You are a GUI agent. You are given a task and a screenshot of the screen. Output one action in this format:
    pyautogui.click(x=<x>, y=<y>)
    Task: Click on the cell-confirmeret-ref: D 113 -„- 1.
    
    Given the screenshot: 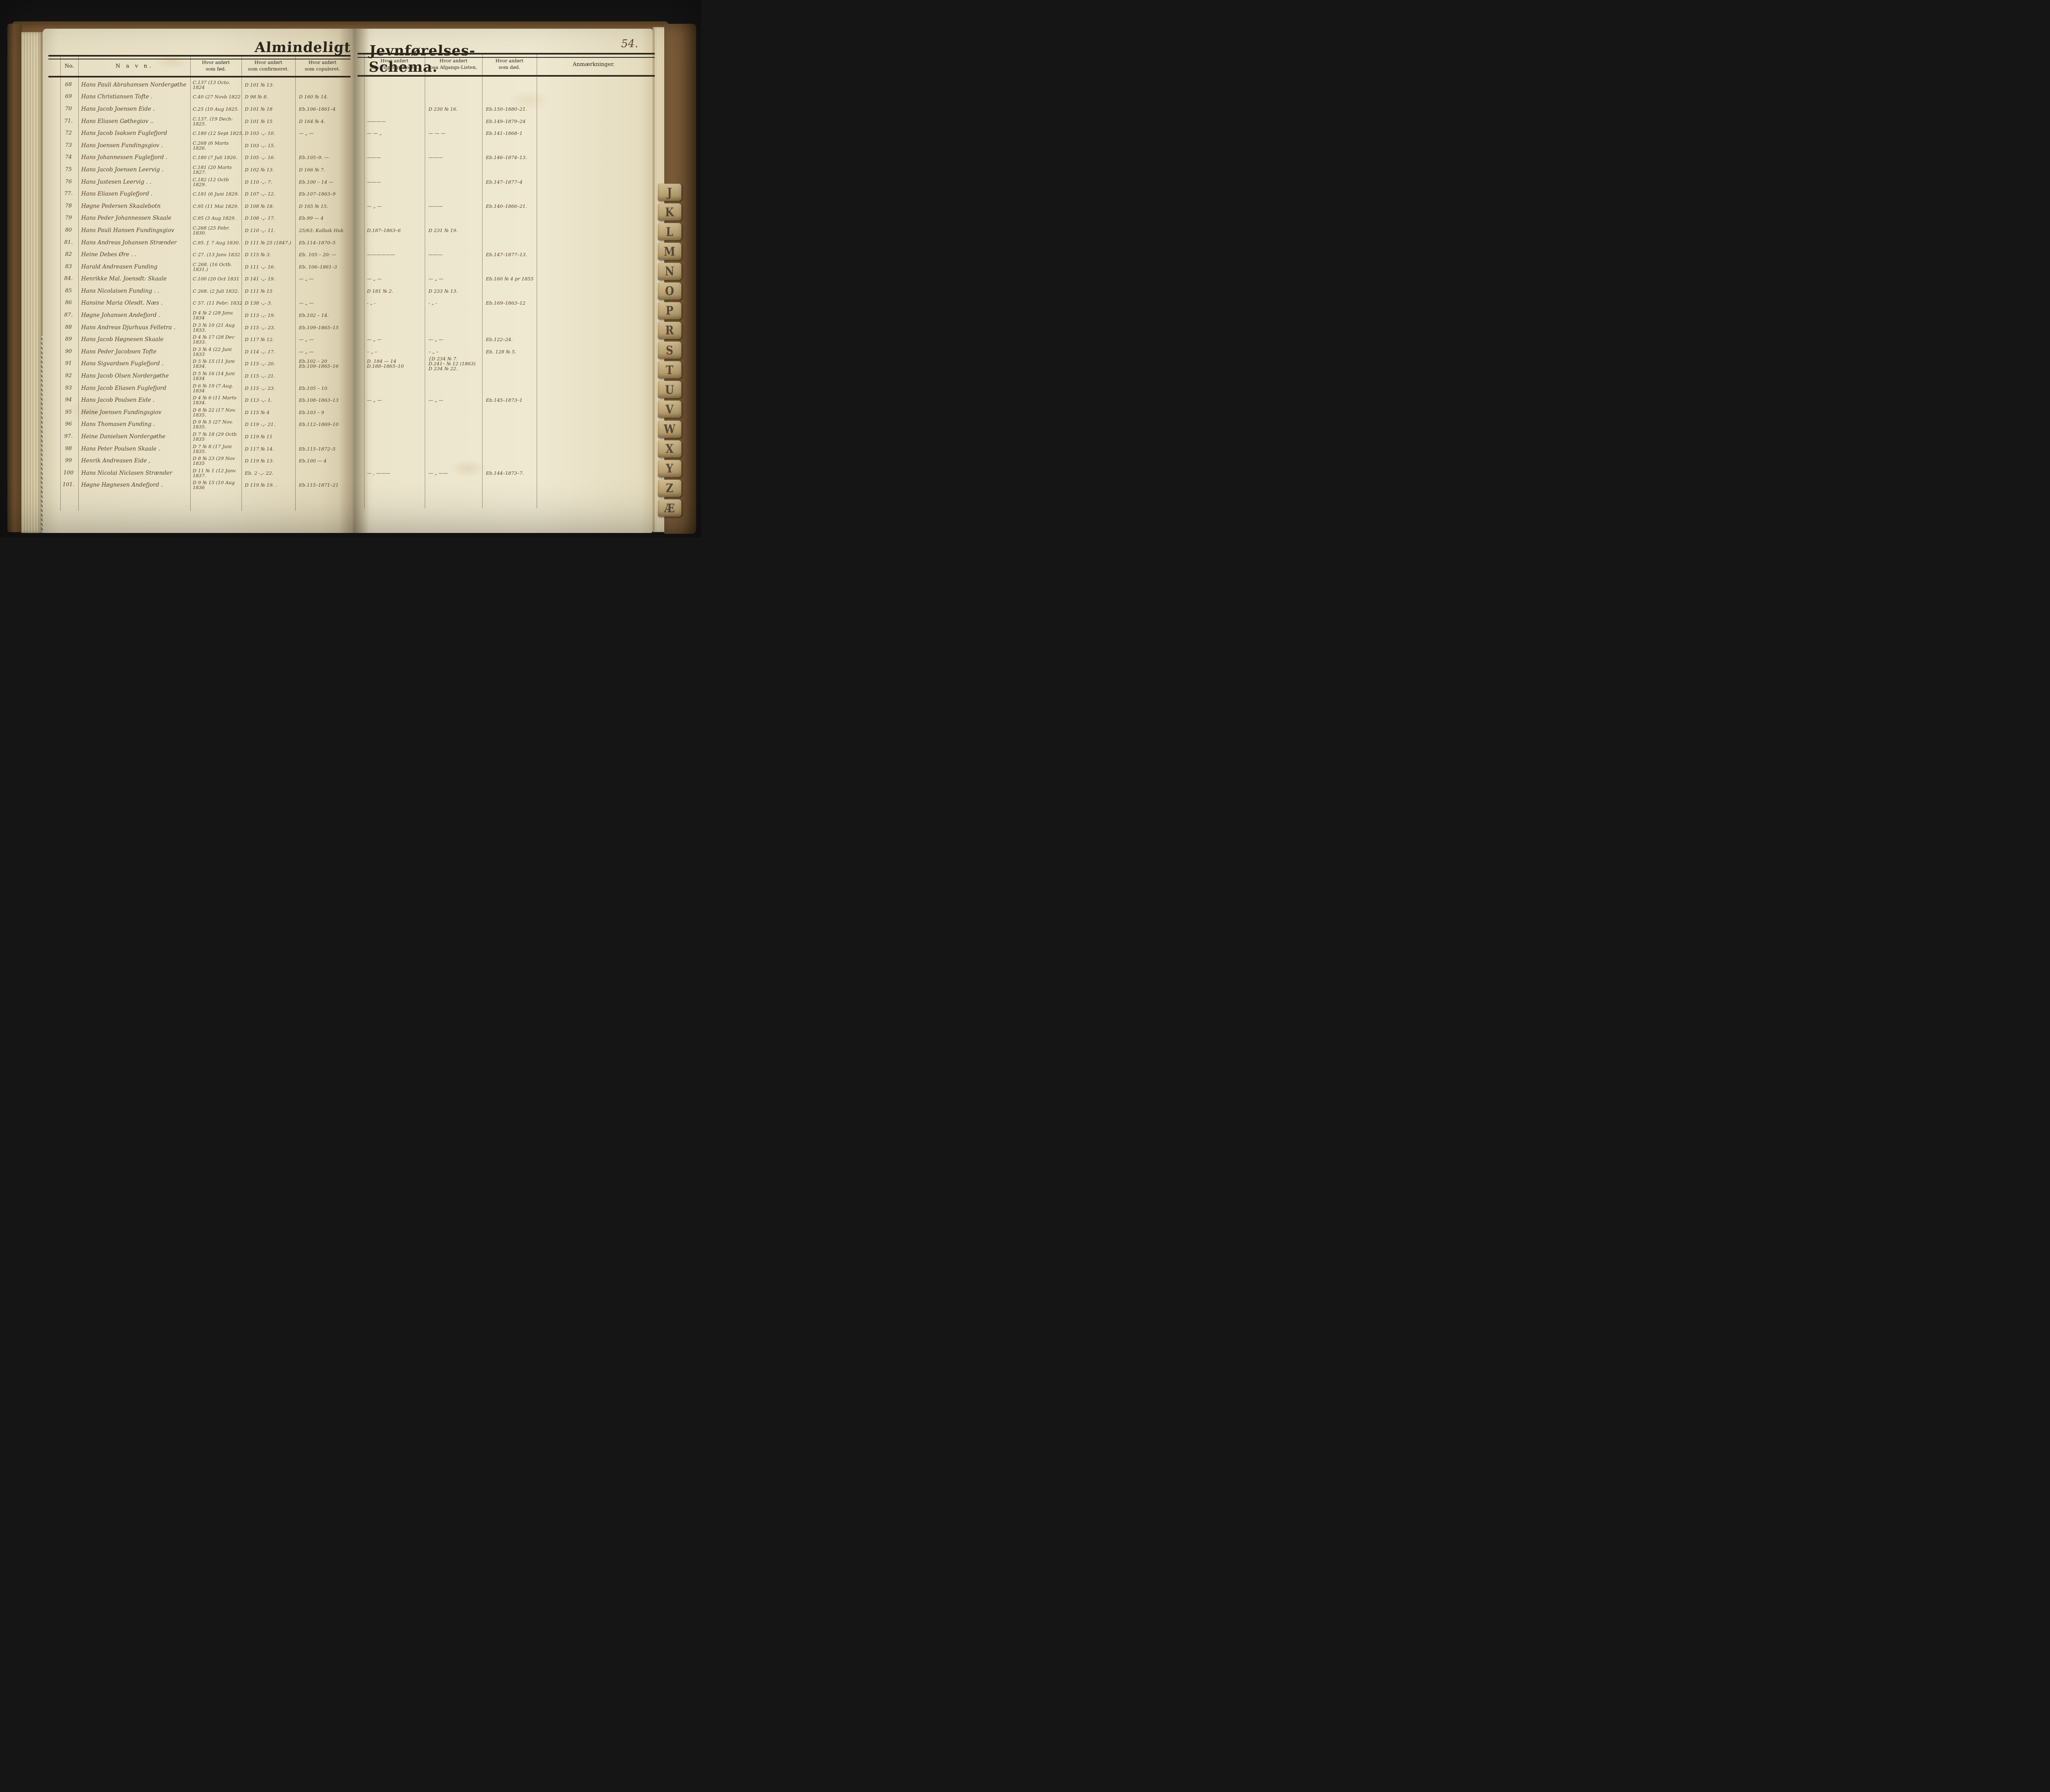 What is the action you would take?
    pyautogui.click(x=258, y=400)
    